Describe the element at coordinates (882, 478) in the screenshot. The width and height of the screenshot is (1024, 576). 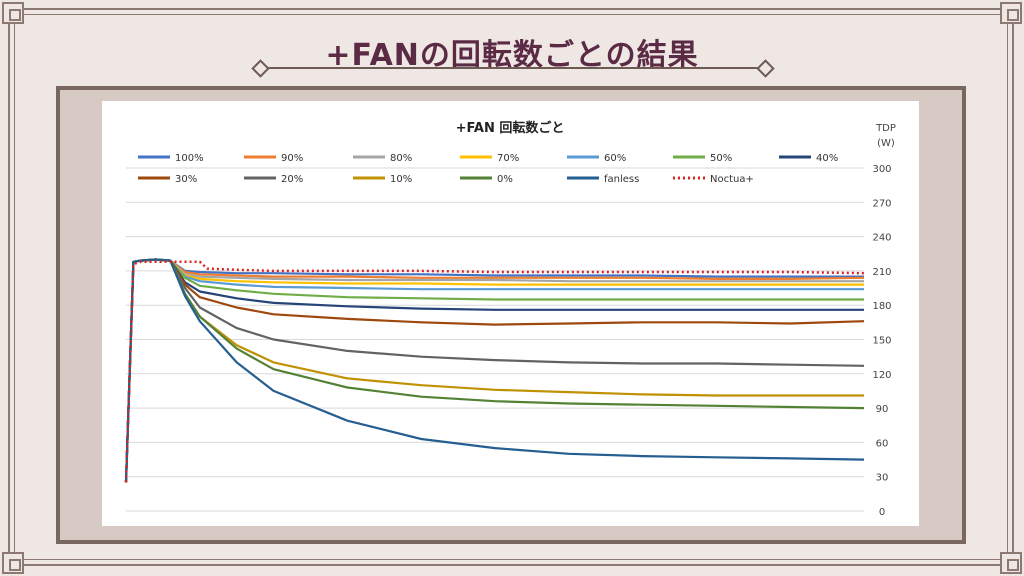
I see `y-tick-label: 30` at that location.